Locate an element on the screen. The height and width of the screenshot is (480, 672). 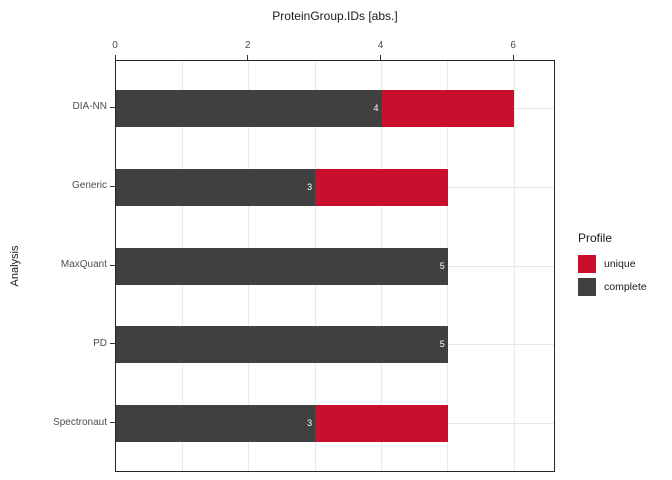
y-axis-category-label: MaxQuant is located at coordinates (83, 264).